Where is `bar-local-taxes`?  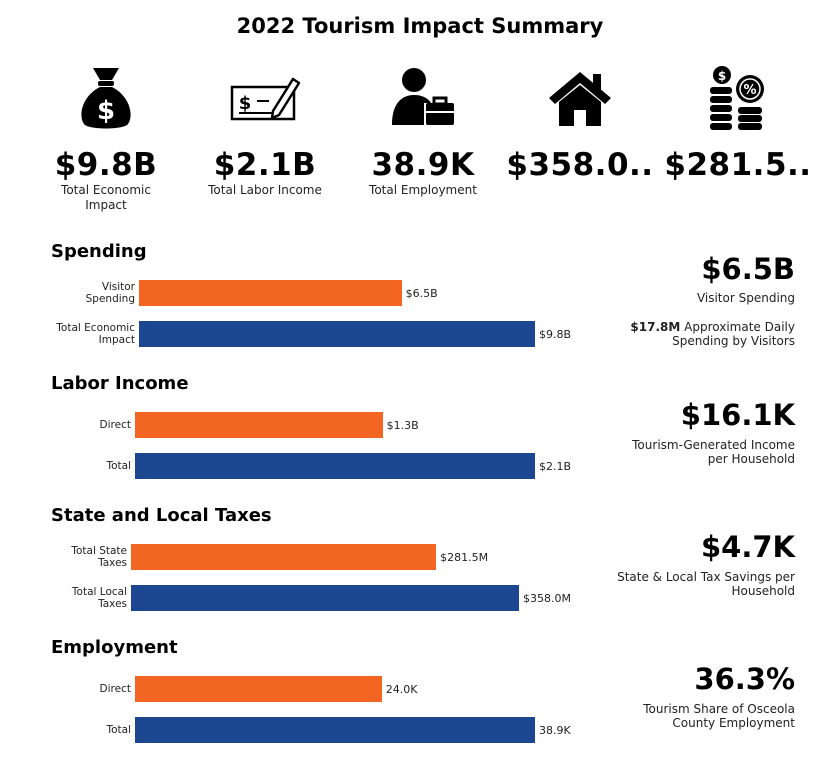
bar-local-taxes is located at coordinates (325, 598).